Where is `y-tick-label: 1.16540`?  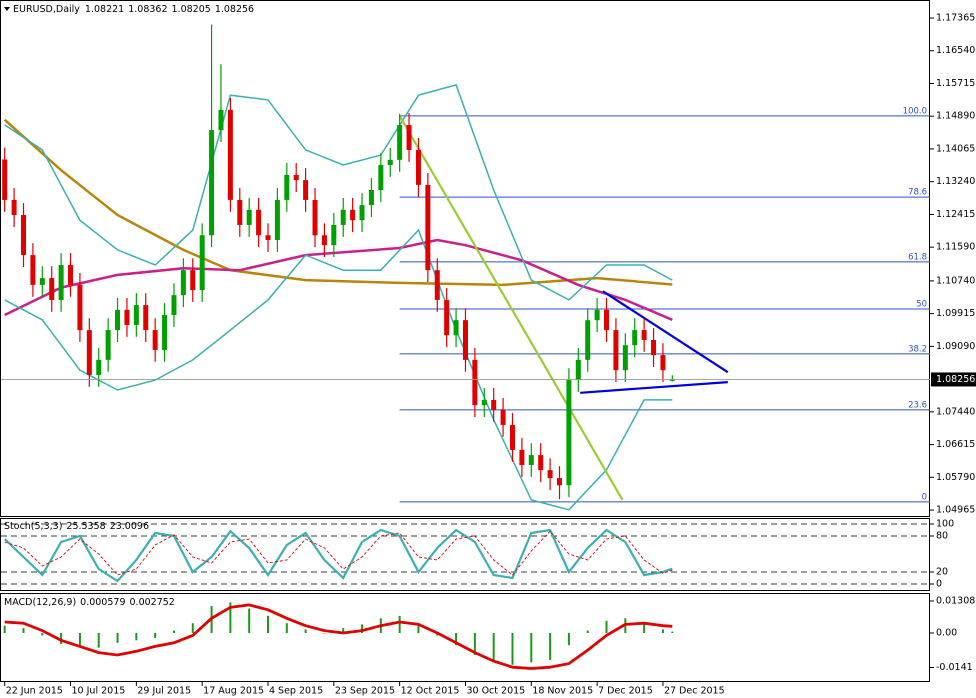
y-tick-label: 1.16540 is located at coordinates (955, 50).